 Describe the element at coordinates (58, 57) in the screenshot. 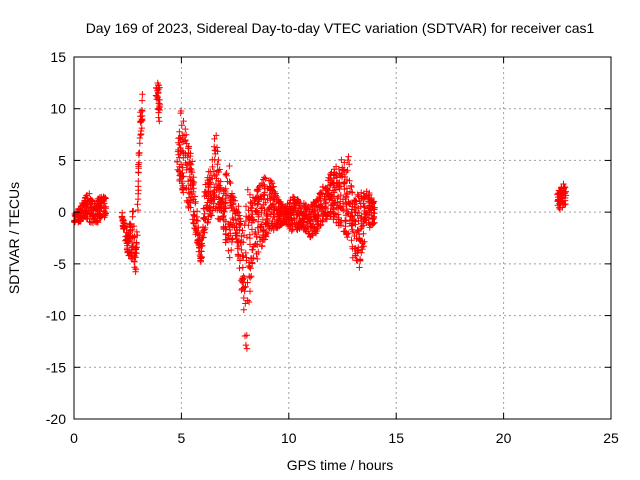

I see `y-tick-label: 15` at that location.